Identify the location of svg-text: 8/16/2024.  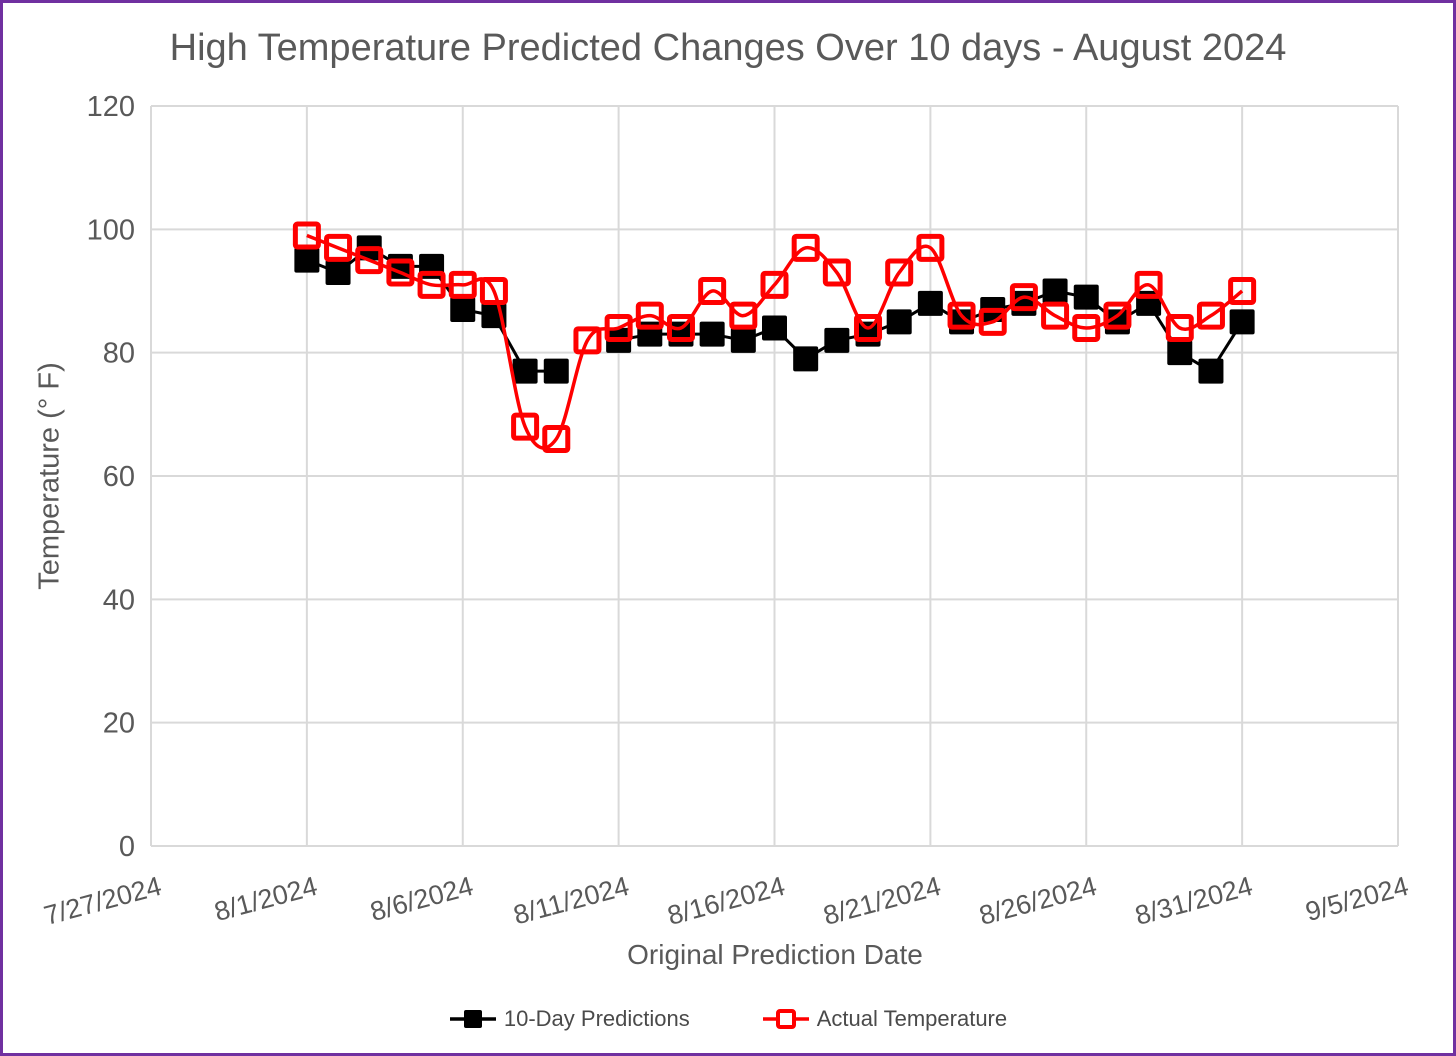
(726, 901).